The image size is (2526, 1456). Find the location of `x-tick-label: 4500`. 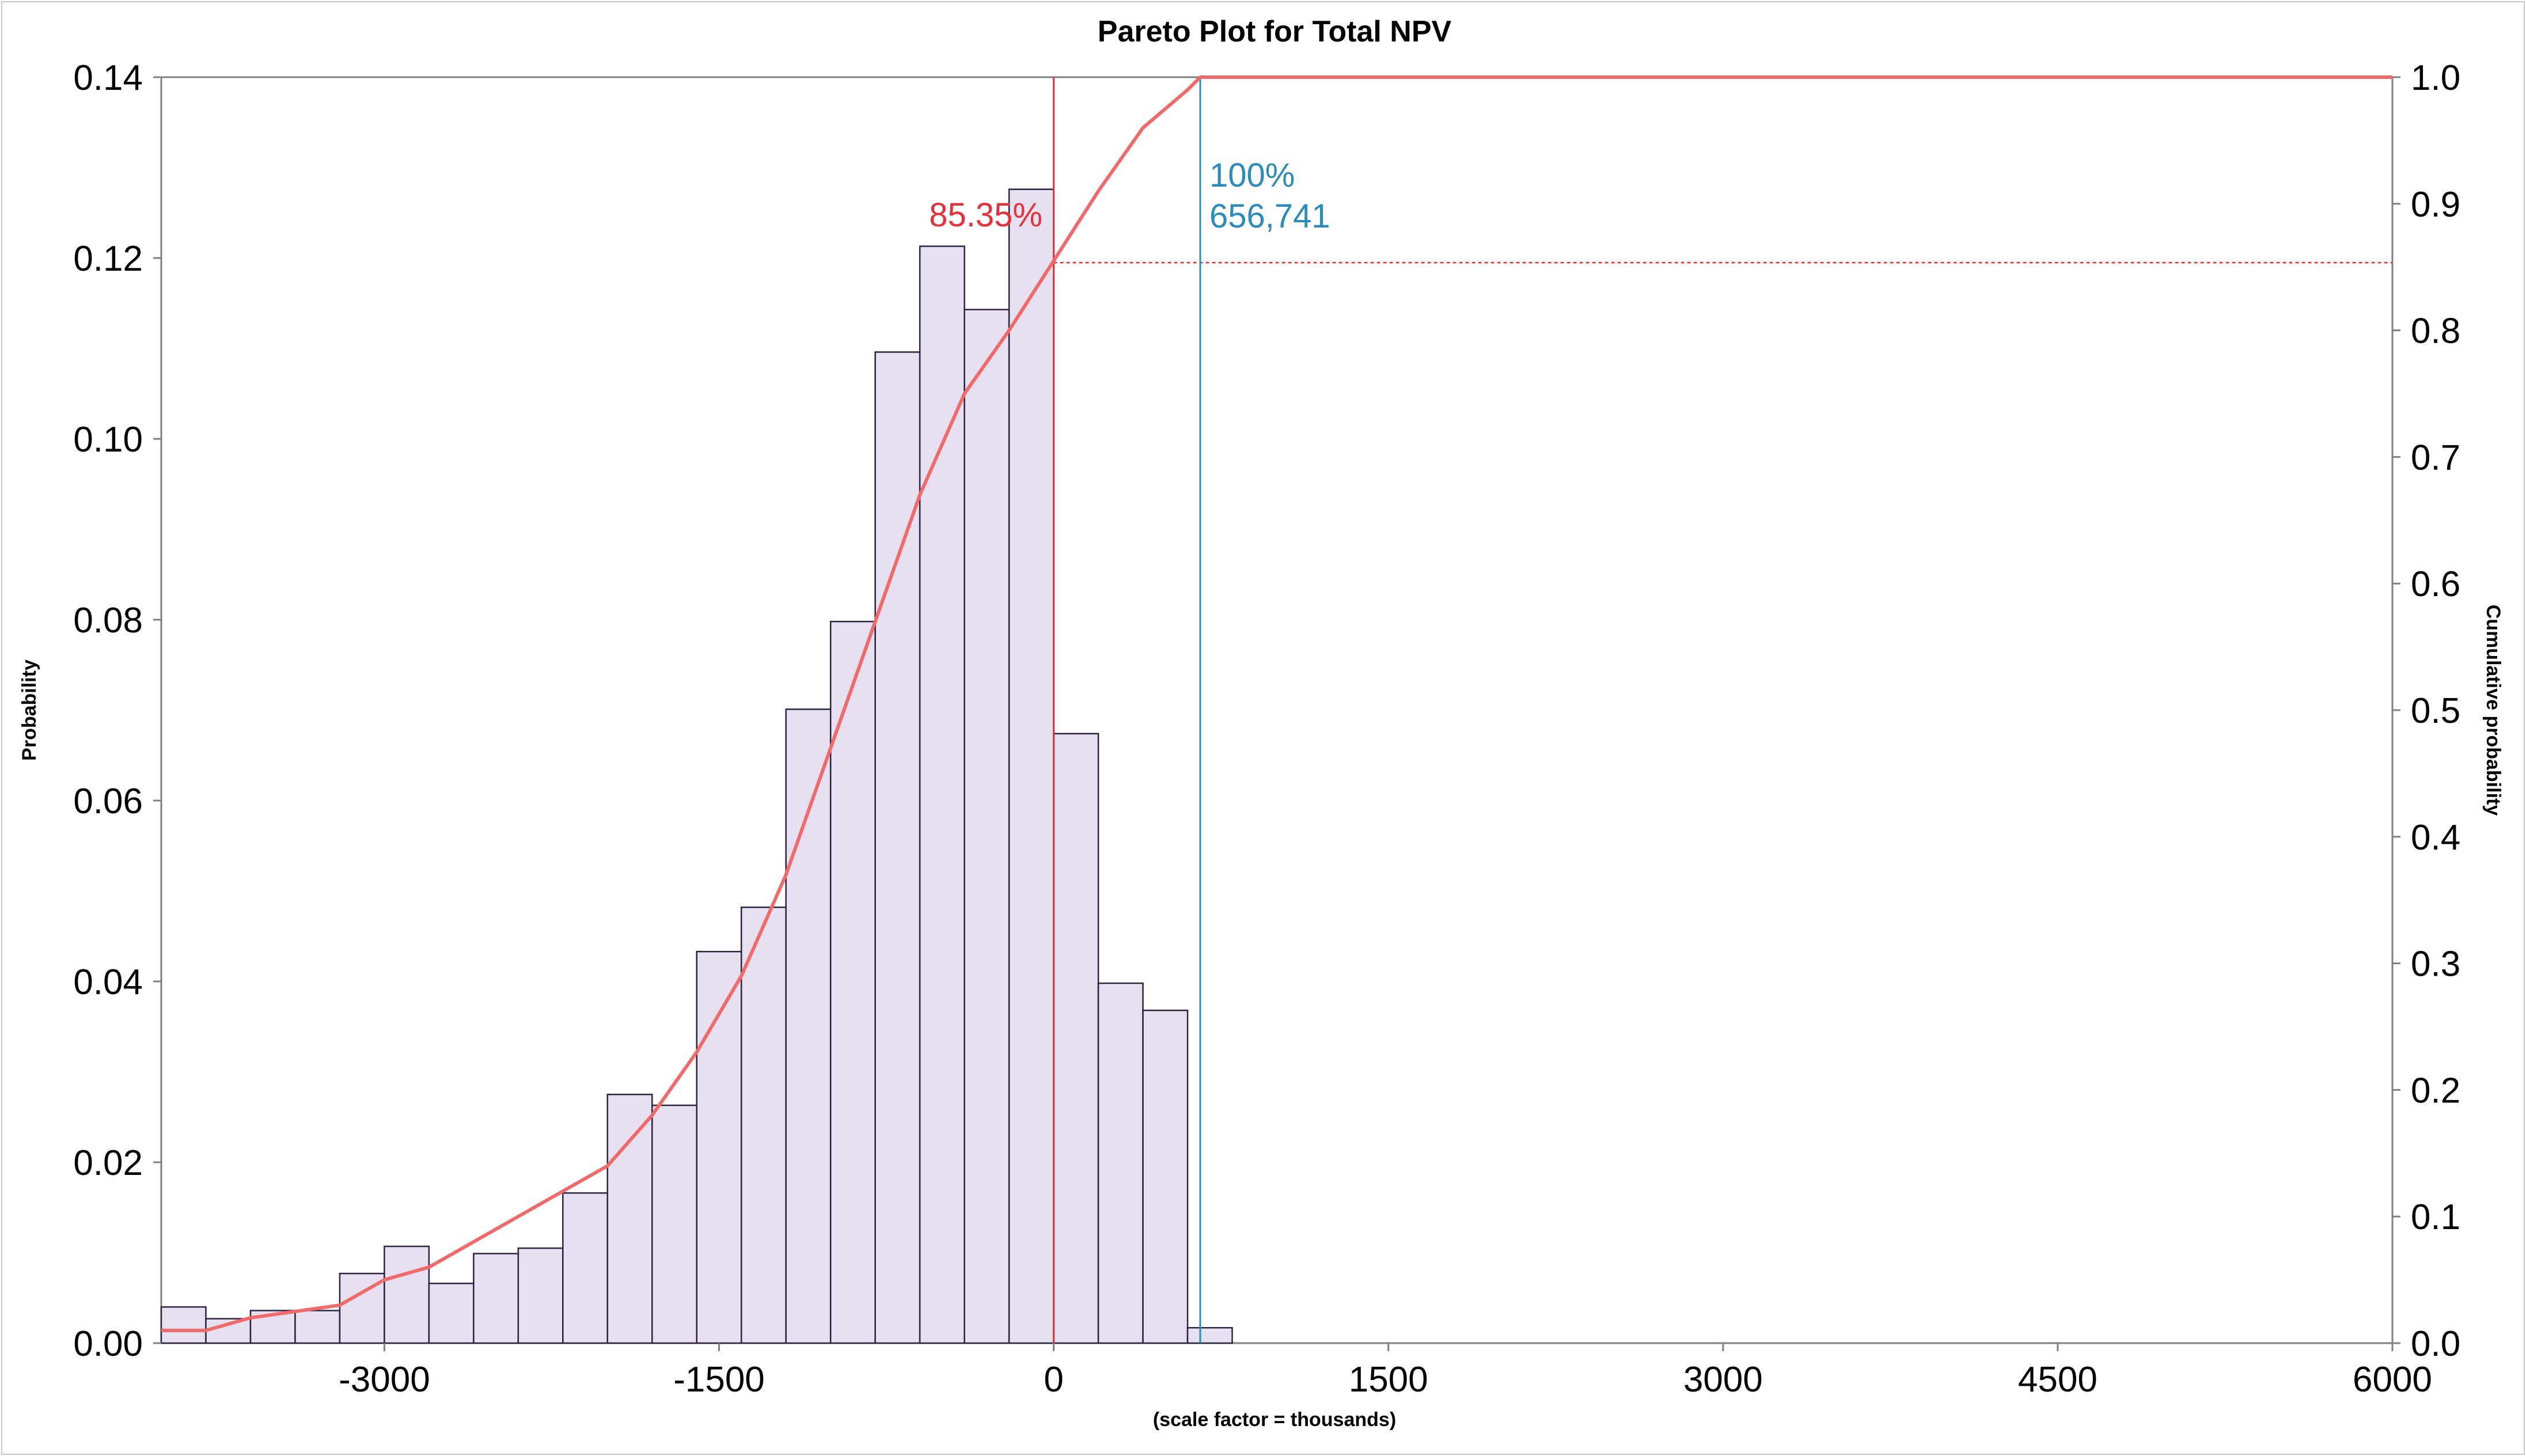

x-tick-label: 4500 is located at coordinates (2058, 1380).